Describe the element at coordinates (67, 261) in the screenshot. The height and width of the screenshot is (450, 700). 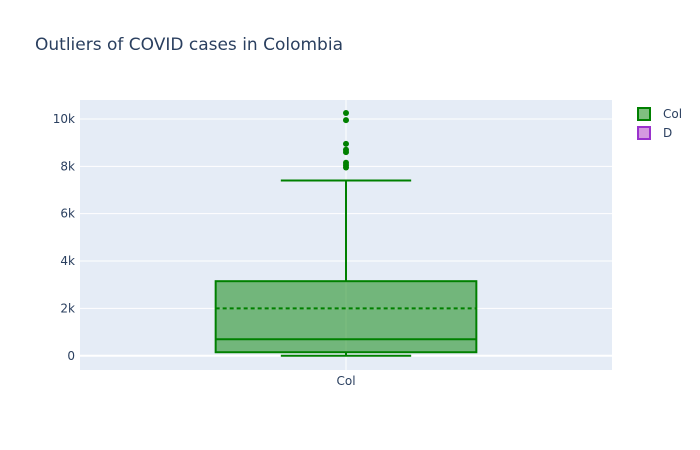
I see `y-tick-label: 4k` at that location.